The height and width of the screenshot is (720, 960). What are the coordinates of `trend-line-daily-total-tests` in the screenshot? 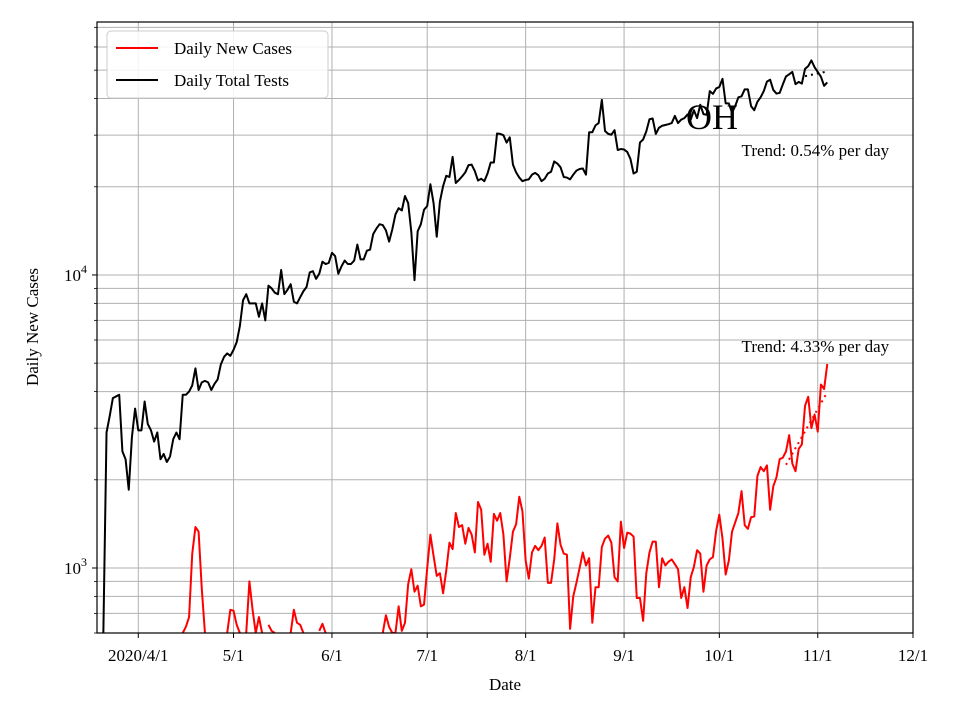 It's located at (816, 74).